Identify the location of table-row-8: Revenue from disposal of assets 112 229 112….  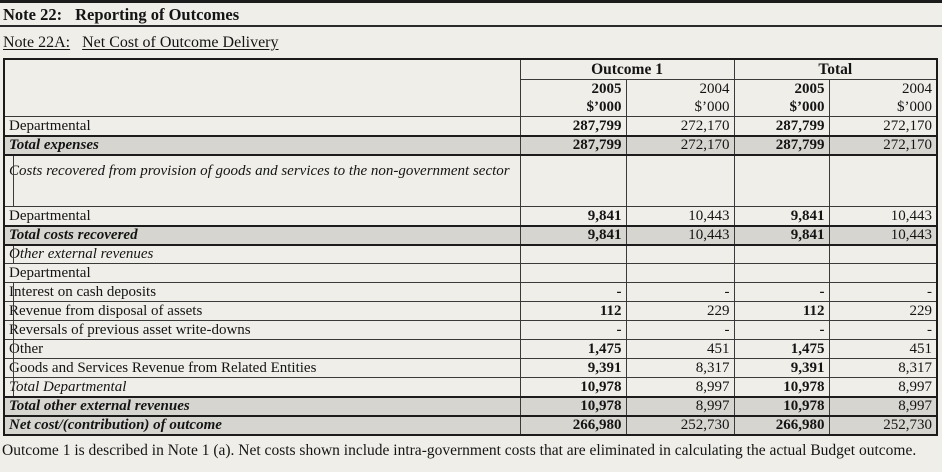
(470, 311).